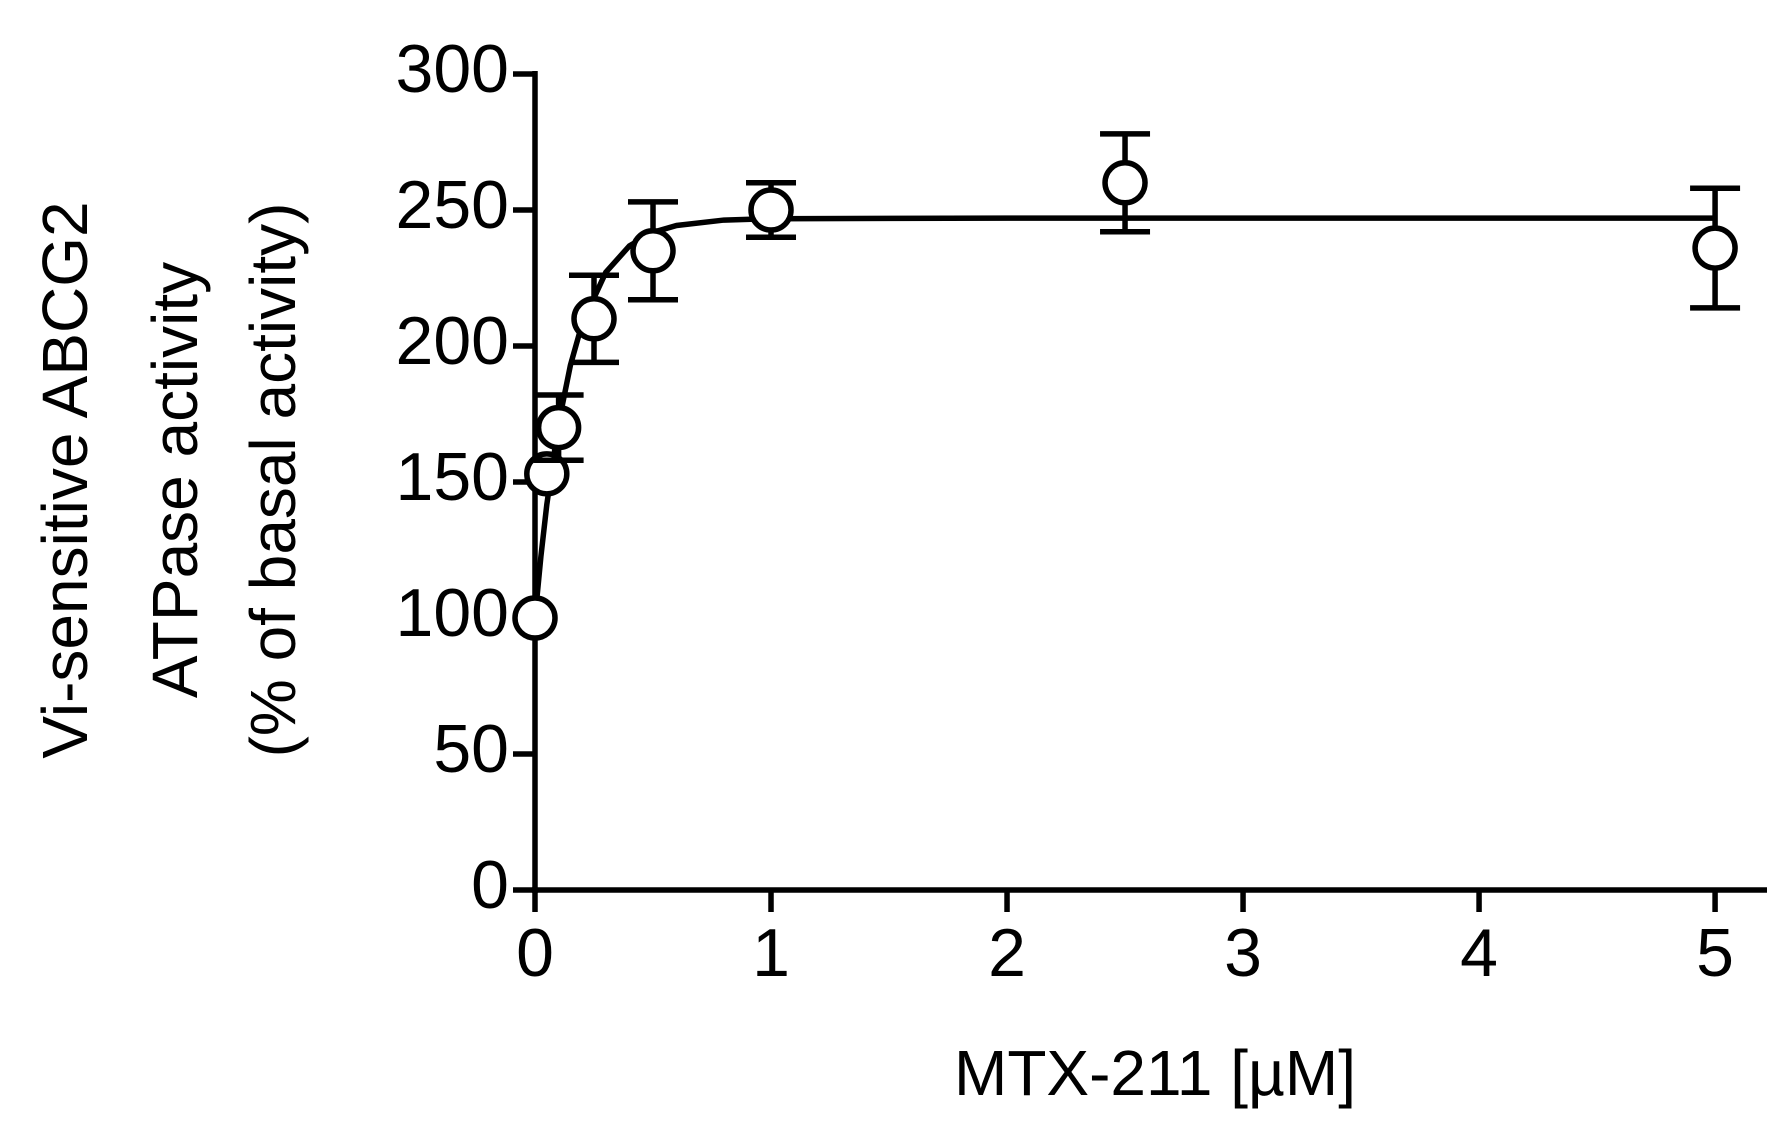  I want to click on y-axis-title: ATPase activity, so click(175, 480).